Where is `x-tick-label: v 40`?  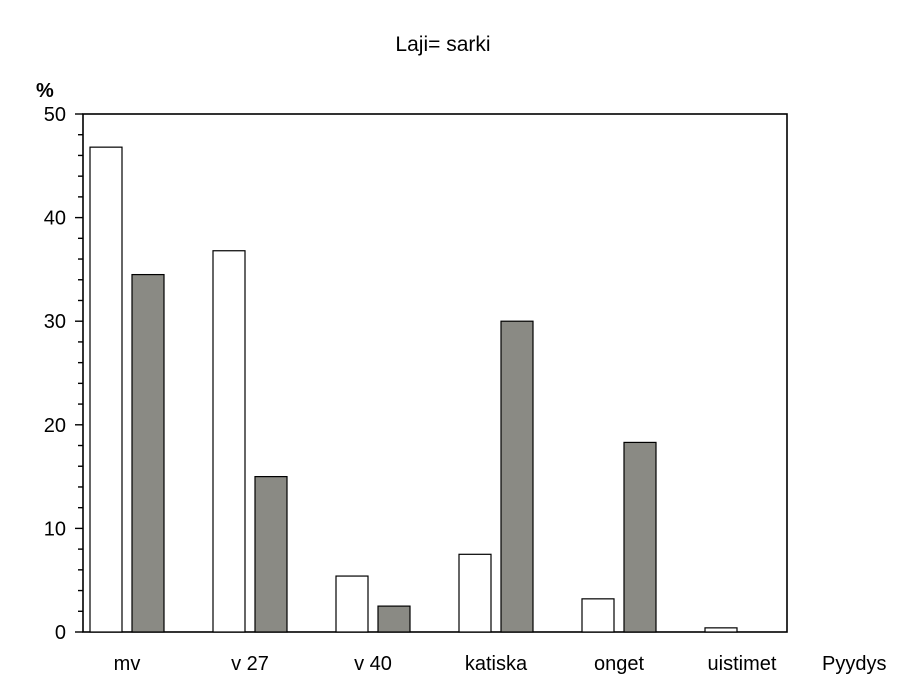 x-tick-label: v 40 is located at coordinates (373, 664).